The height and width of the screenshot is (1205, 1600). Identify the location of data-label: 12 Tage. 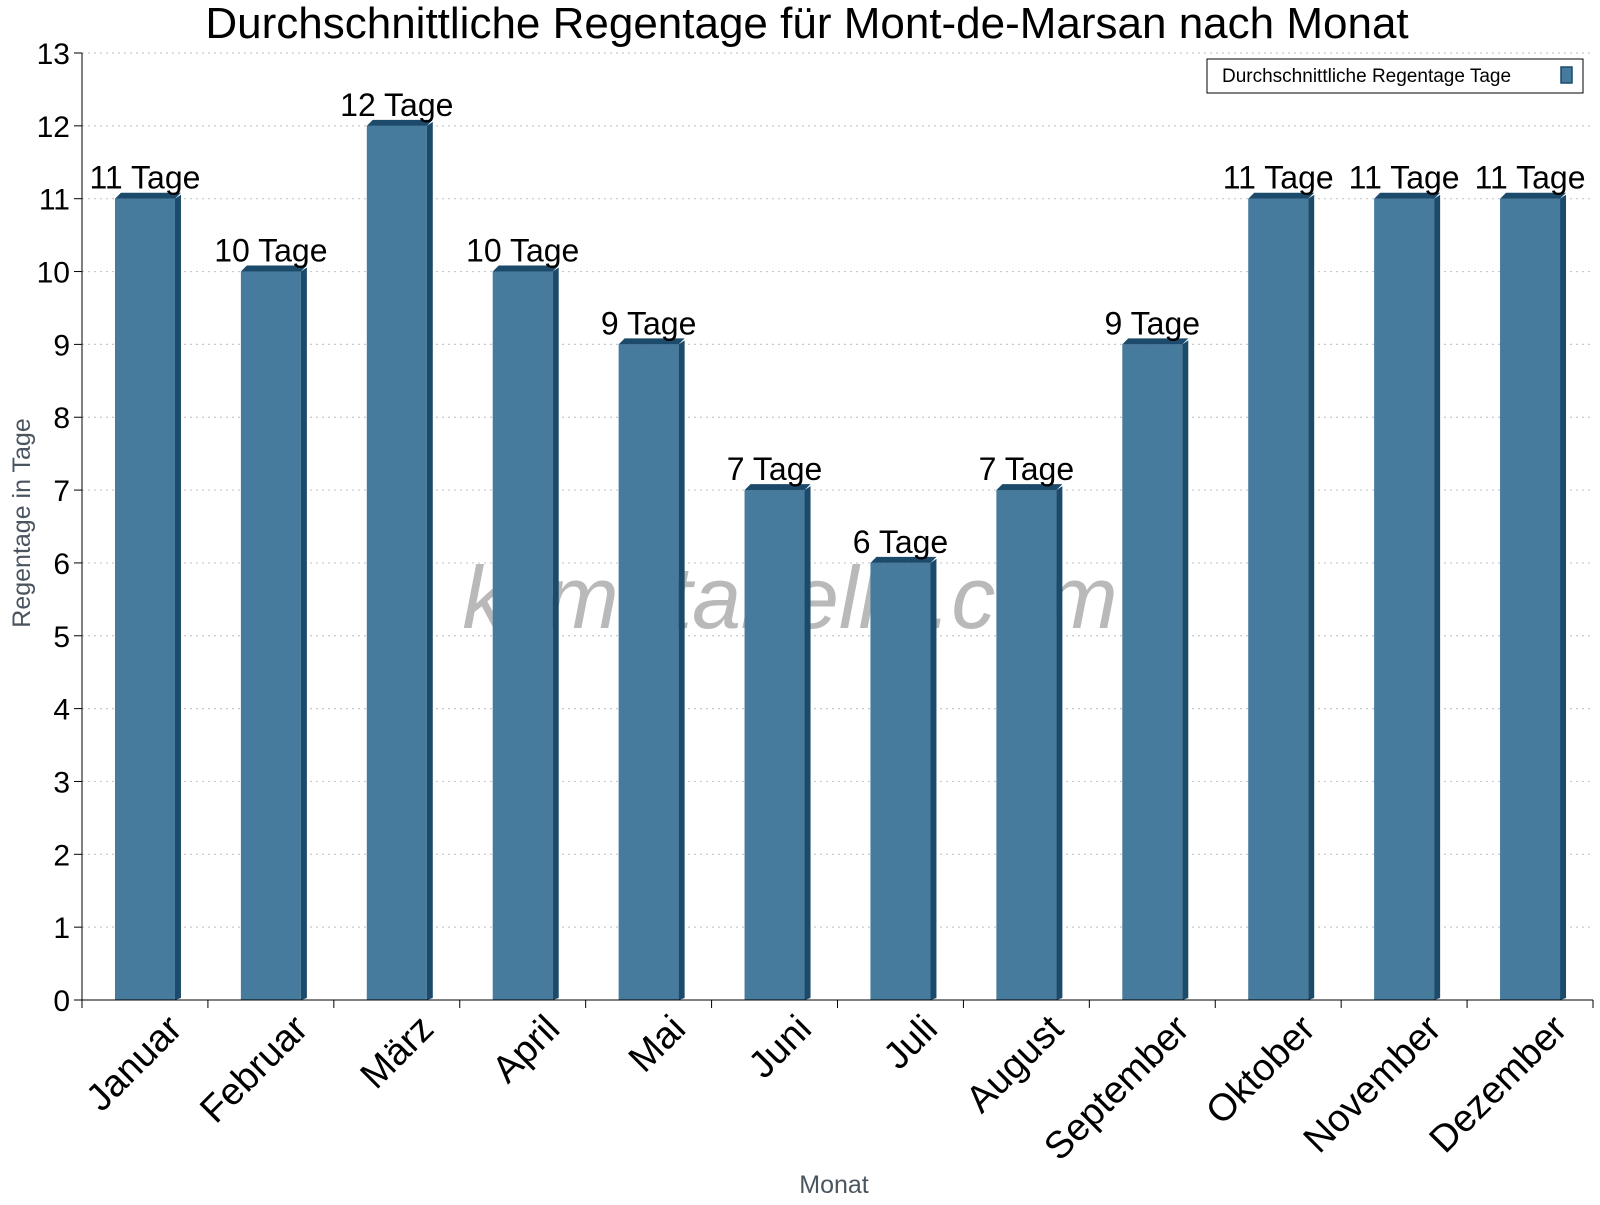
(396, 105).